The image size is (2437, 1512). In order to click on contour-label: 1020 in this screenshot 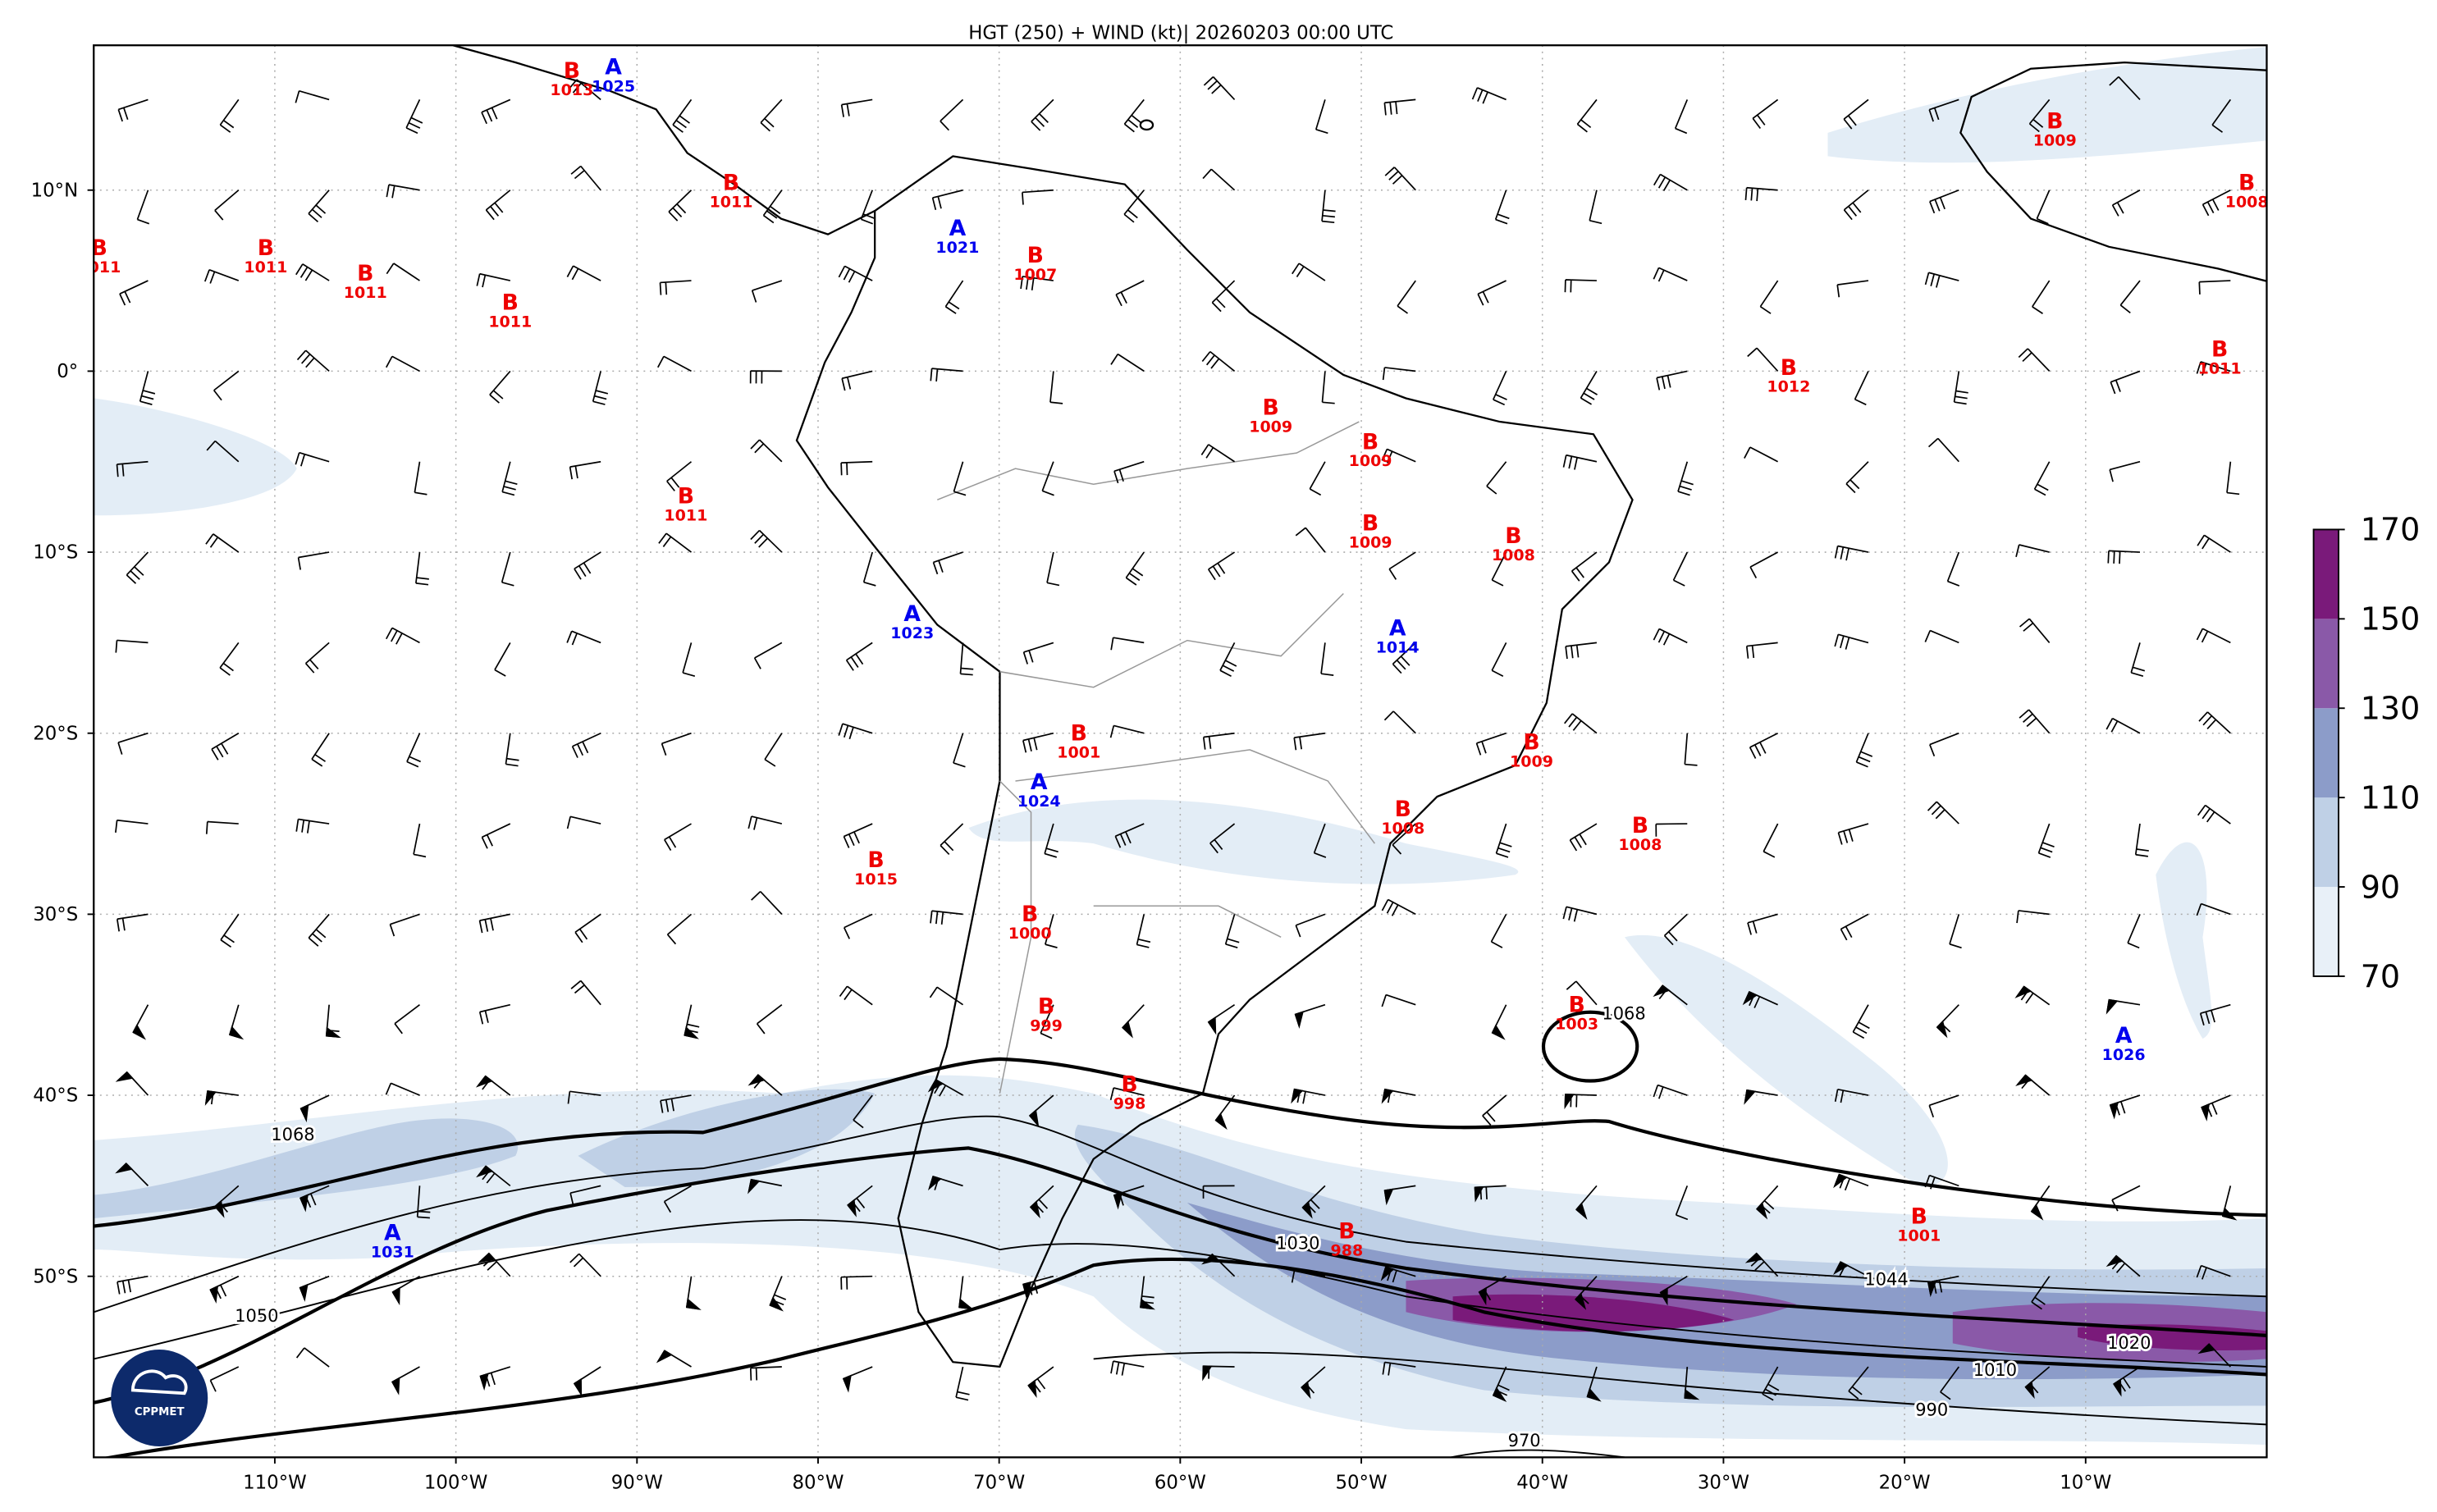, I will do `click(2129, 1343)`.